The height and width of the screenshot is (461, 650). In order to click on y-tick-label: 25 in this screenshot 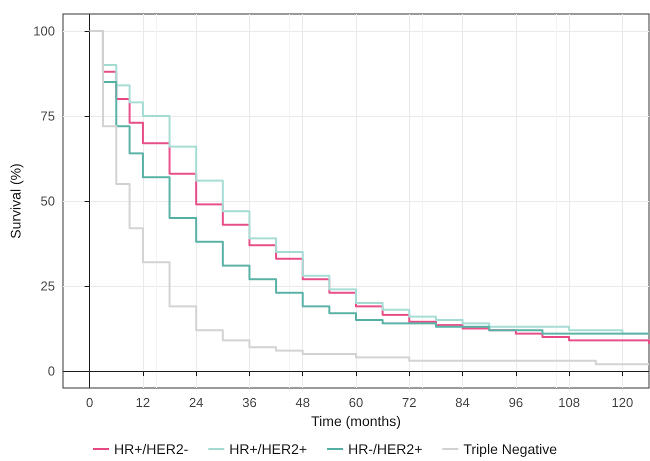, I will do `click(47, 286)`.